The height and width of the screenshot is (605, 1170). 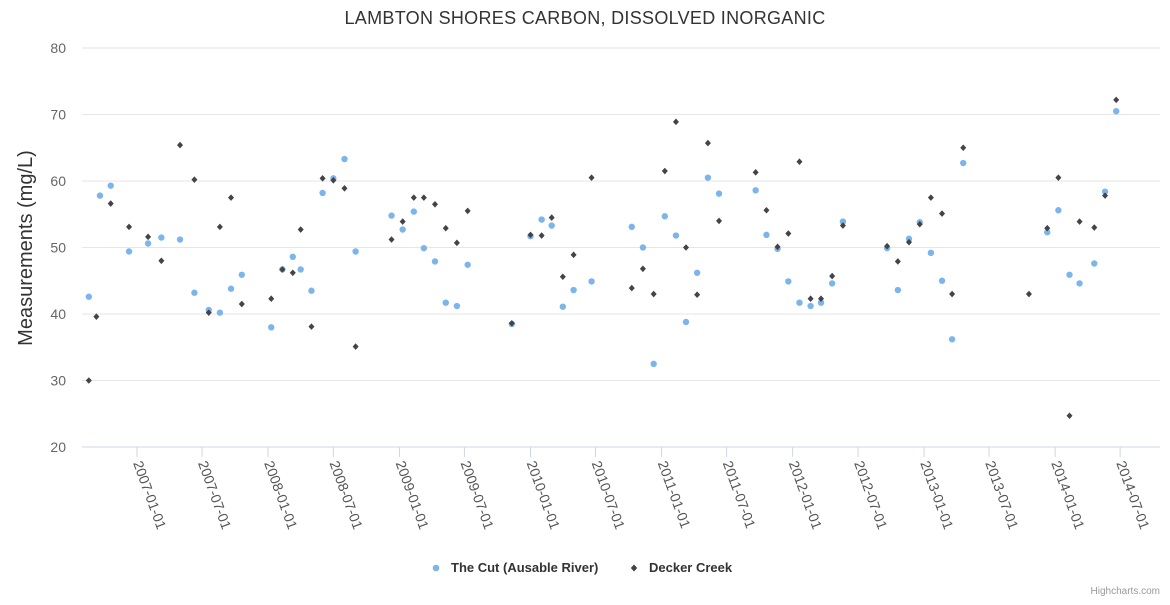 I want to click on legend: The Cut (Ausable River) Decker Creek, so click(x=582, y=567).